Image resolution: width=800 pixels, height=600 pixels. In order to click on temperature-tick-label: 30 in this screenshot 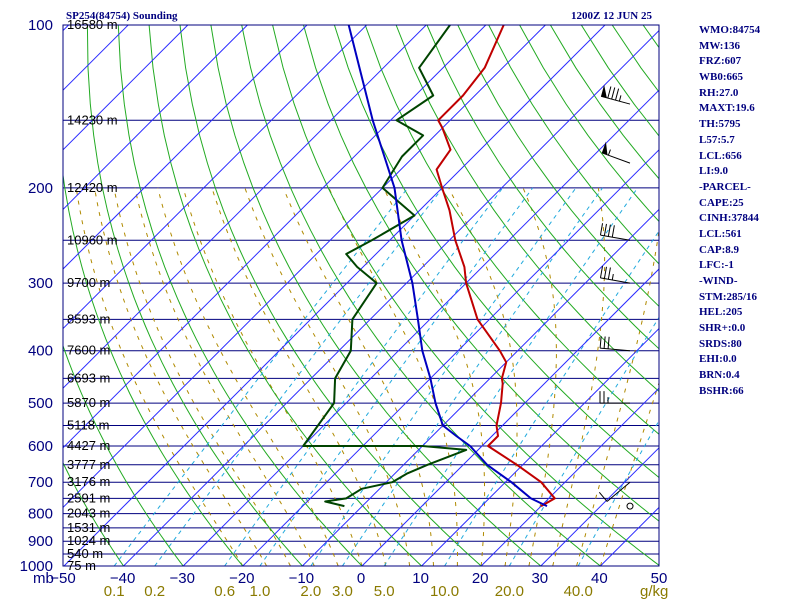, I will do `click(539, 578)`.